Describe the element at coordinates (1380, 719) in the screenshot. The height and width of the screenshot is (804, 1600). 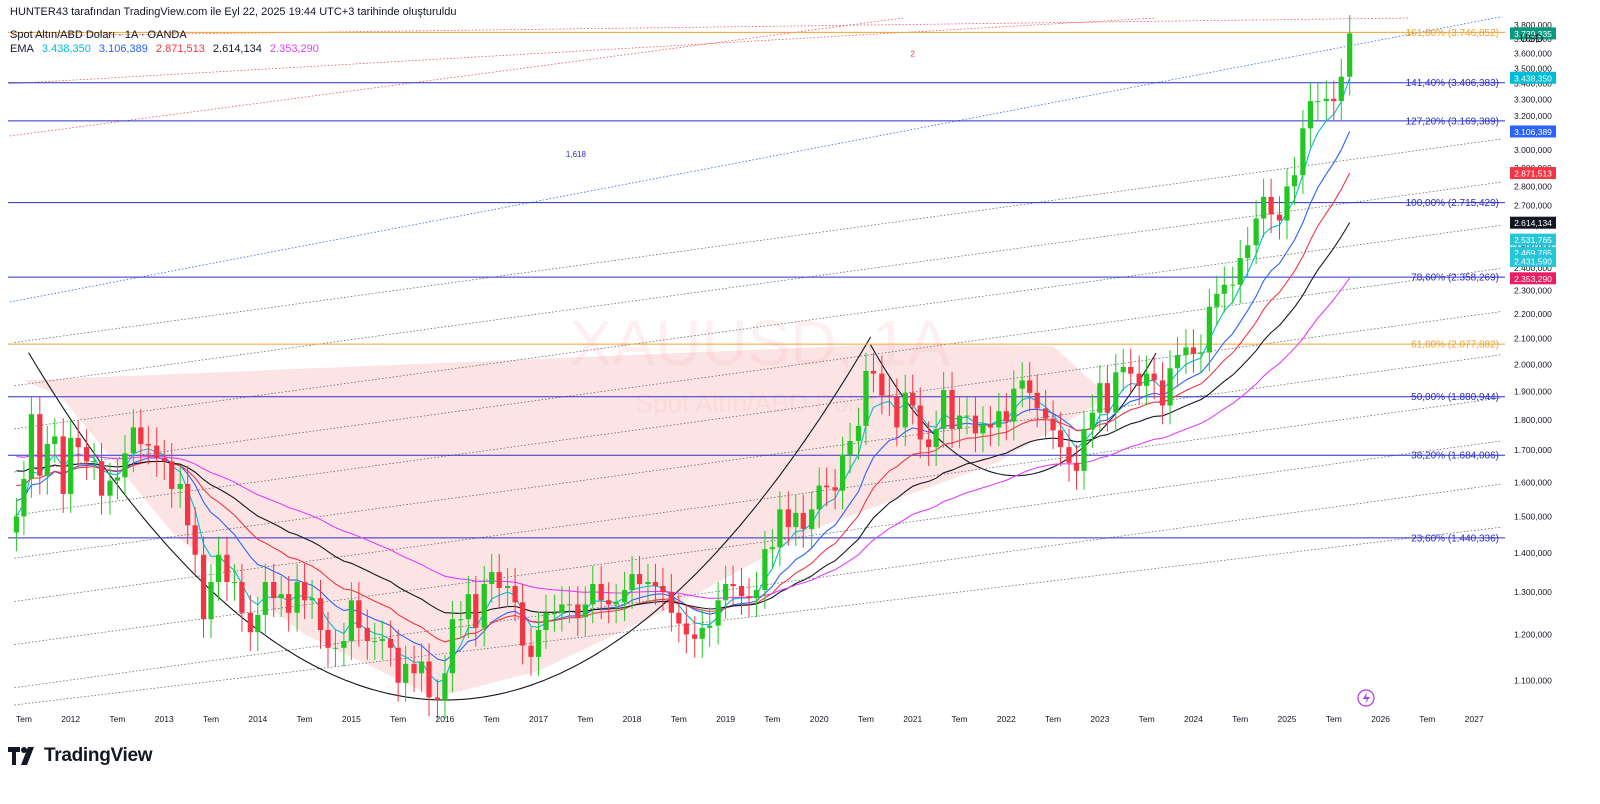
I see `x-tick-label: 2026` at that location.